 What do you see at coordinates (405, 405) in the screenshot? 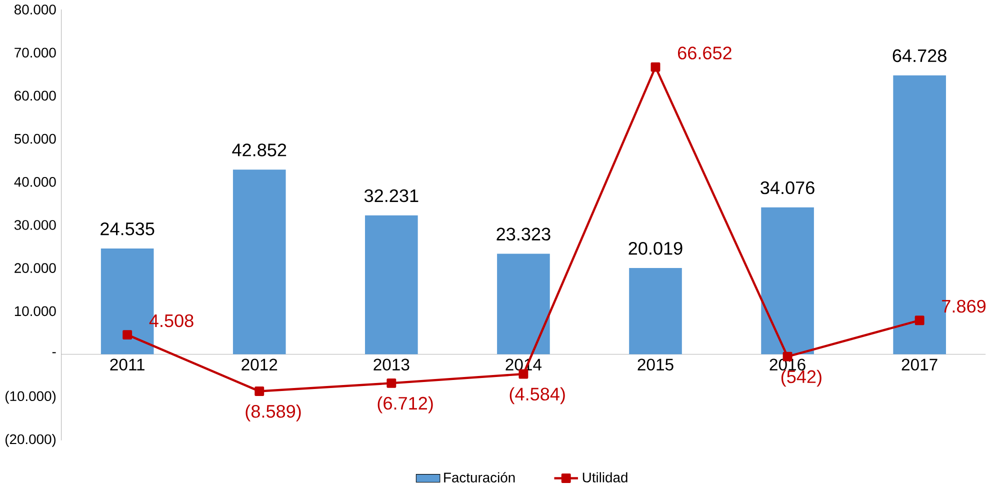
I see `data-label: (6.712)` at bounding box center [405, 405].